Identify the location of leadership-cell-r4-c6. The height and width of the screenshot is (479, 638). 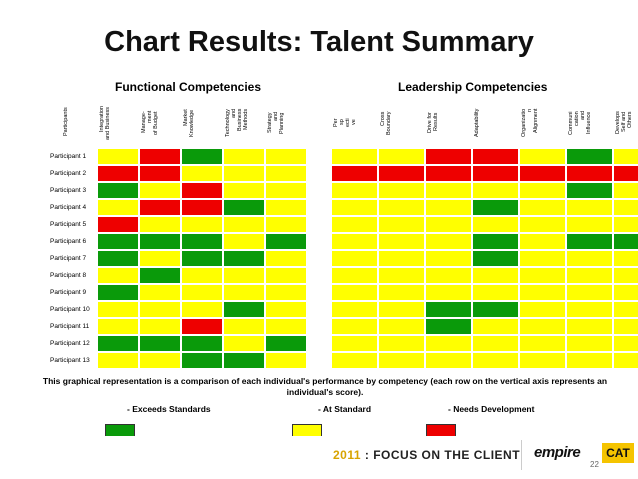
(589, 207).